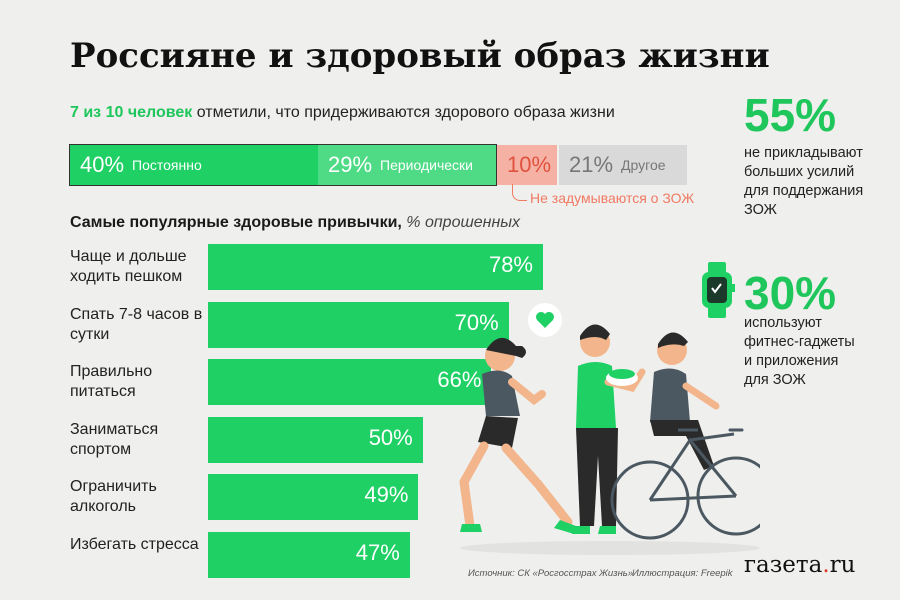 This screenshot has width=900, height=600. I want to click on stacked-bar: 40% Постоянно 29% Периодически, so click(283, 165).